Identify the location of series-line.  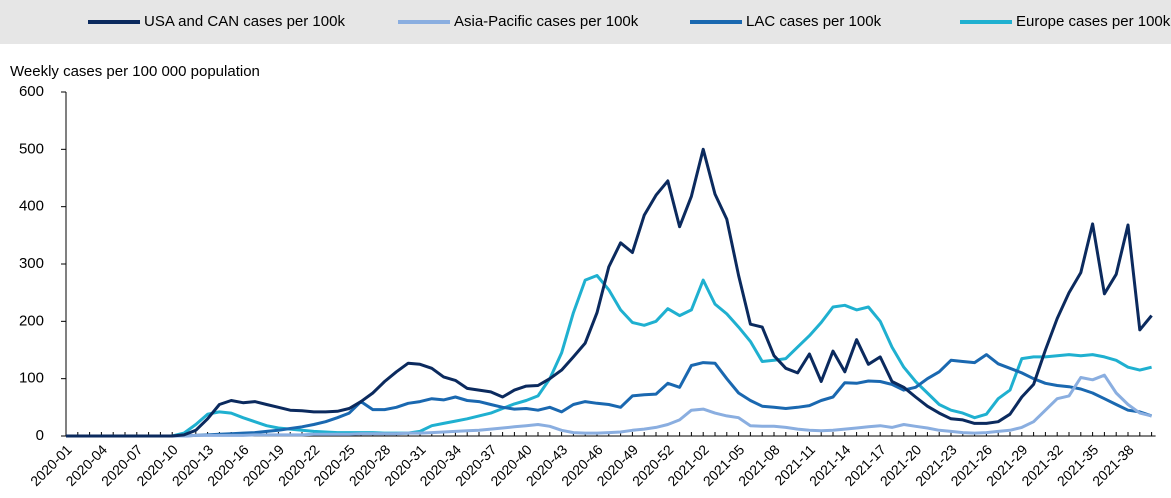
(609, 405).